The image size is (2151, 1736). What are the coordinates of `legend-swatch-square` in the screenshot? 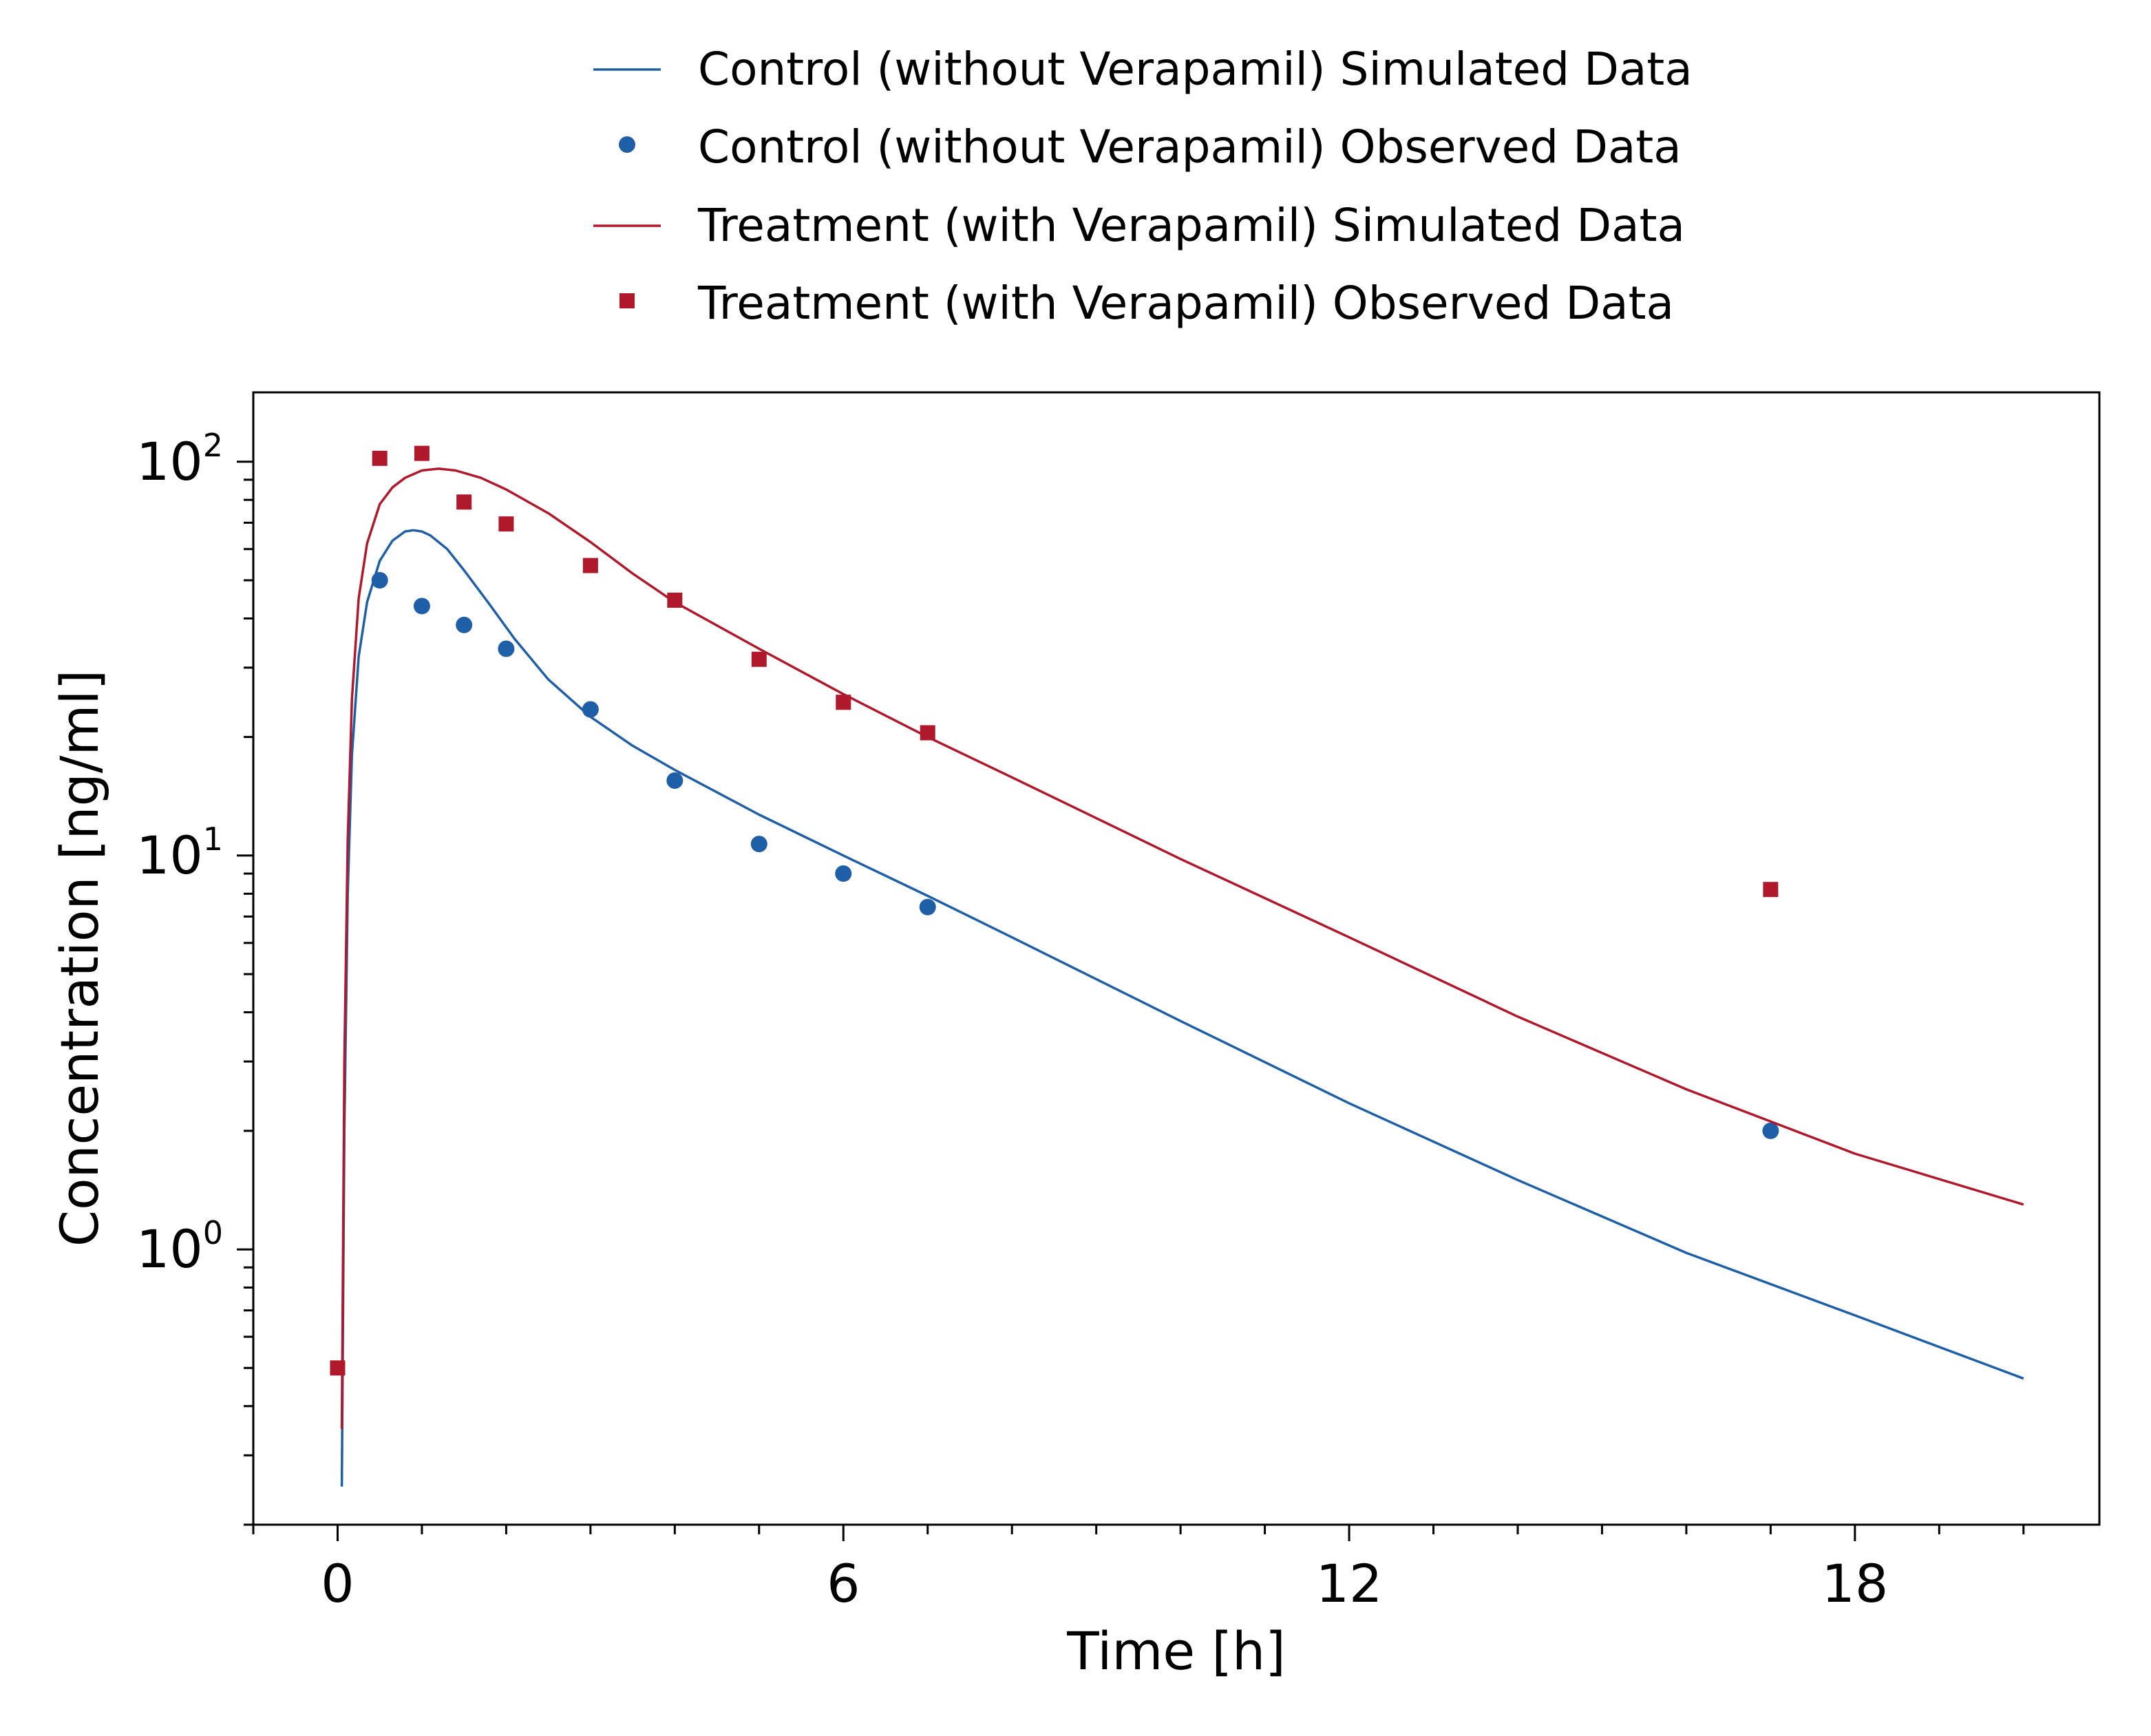 It's located at (627, 300).